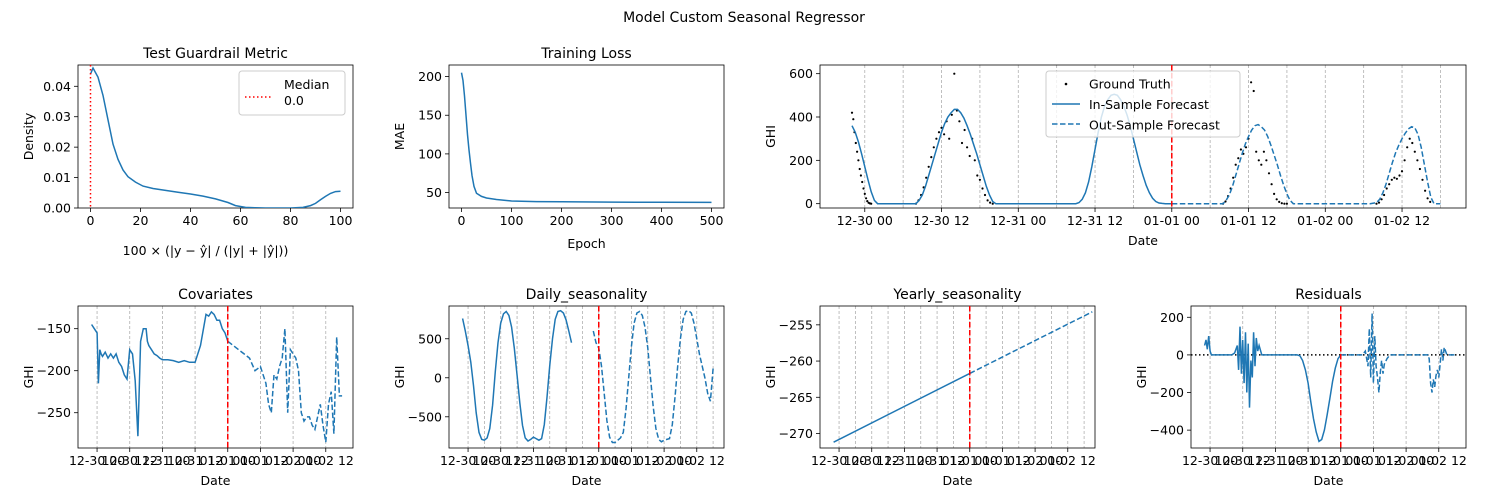  I want to click on y-tick-label: 0, so click(809, 203).